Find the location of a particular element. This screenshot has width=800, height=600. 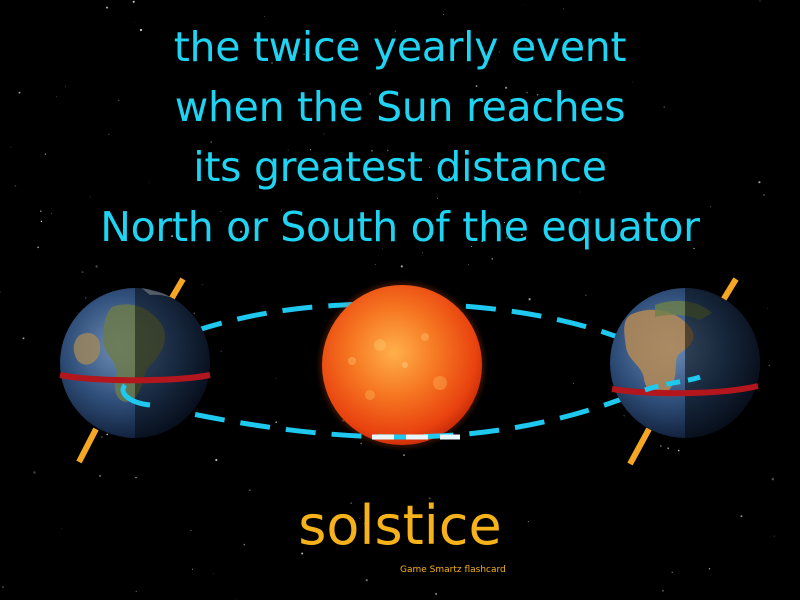

definition-line-1: the twice yearly event is located at coordinates (400, 47).